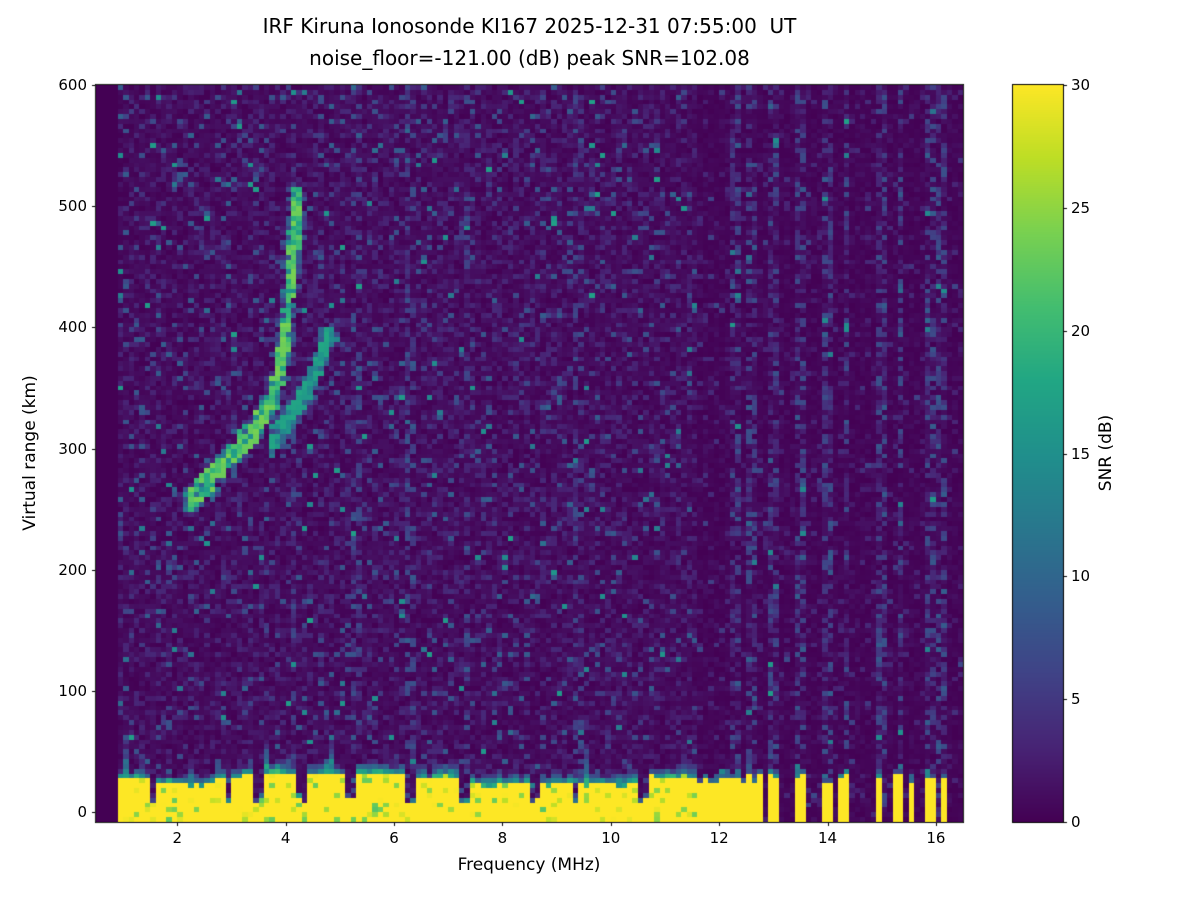 The image size is (1200, 900). What do you see at coordinates (1081, 576) in the screenshot?
I see `colorbar-tick-label: 10` at bounding box center [1081, 576].